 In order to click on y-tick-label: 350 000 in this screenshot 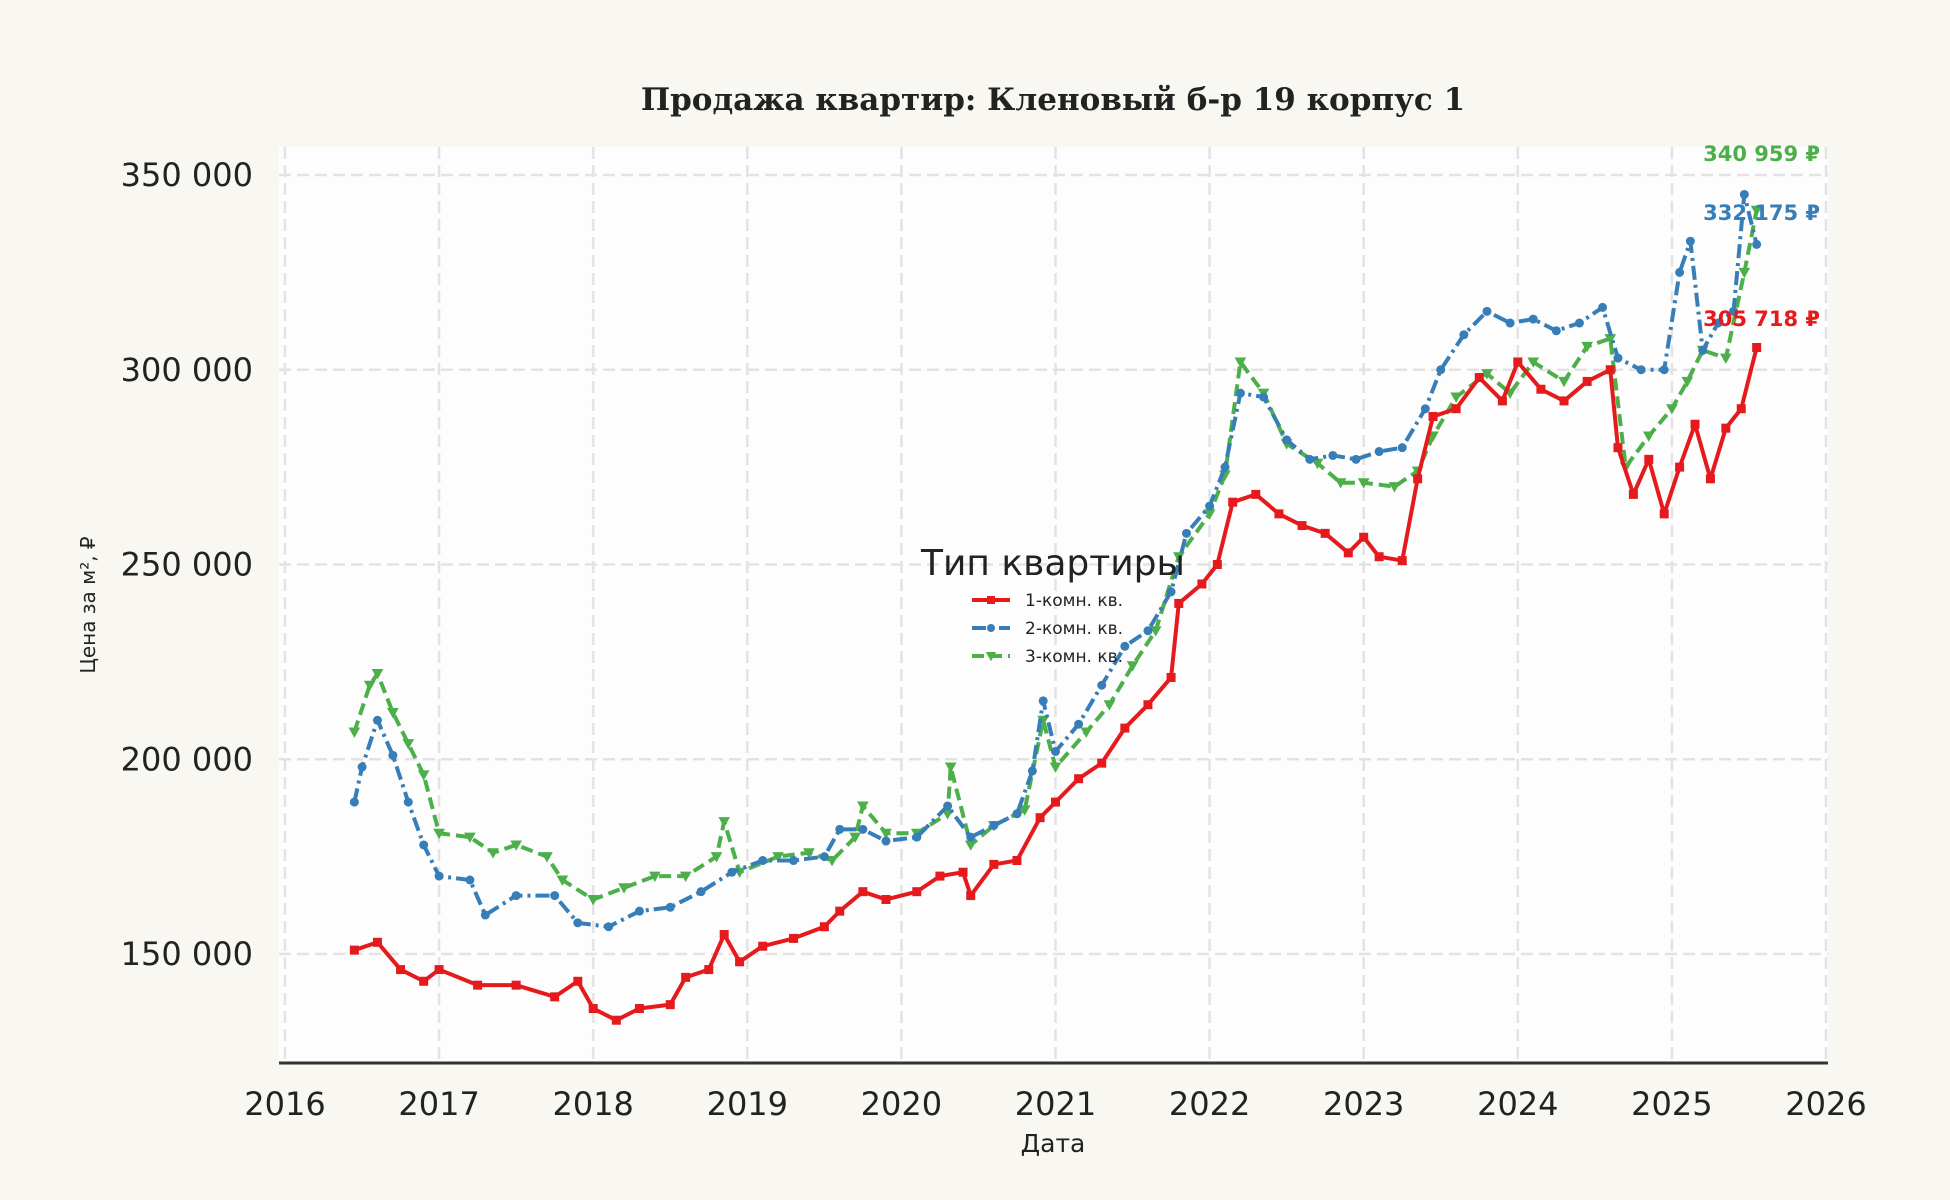, I will do `click(187, 175)`.